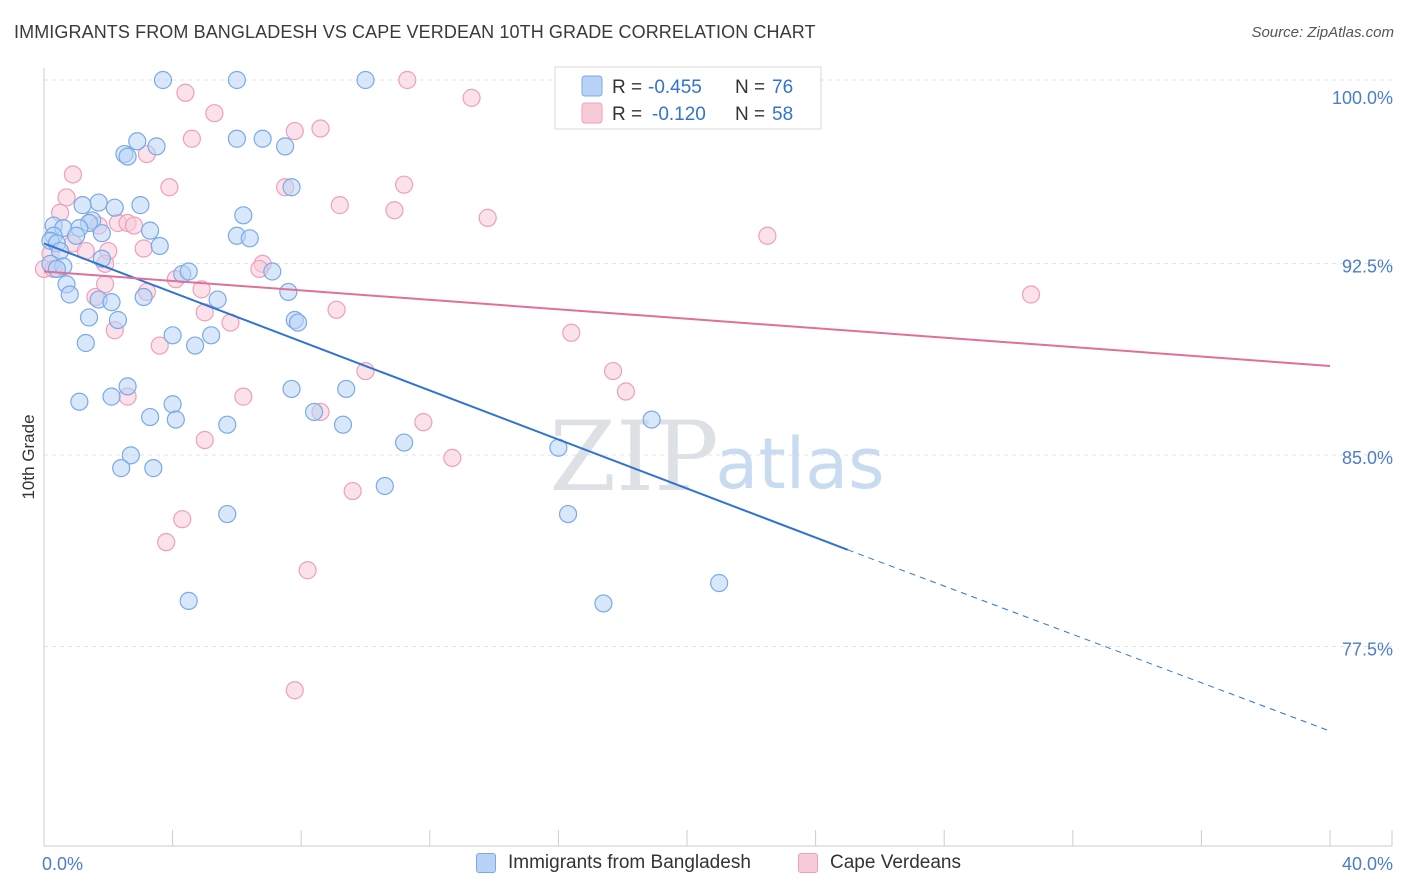  I want to click on legend-swatch-bangladesh, so click(486, 863).